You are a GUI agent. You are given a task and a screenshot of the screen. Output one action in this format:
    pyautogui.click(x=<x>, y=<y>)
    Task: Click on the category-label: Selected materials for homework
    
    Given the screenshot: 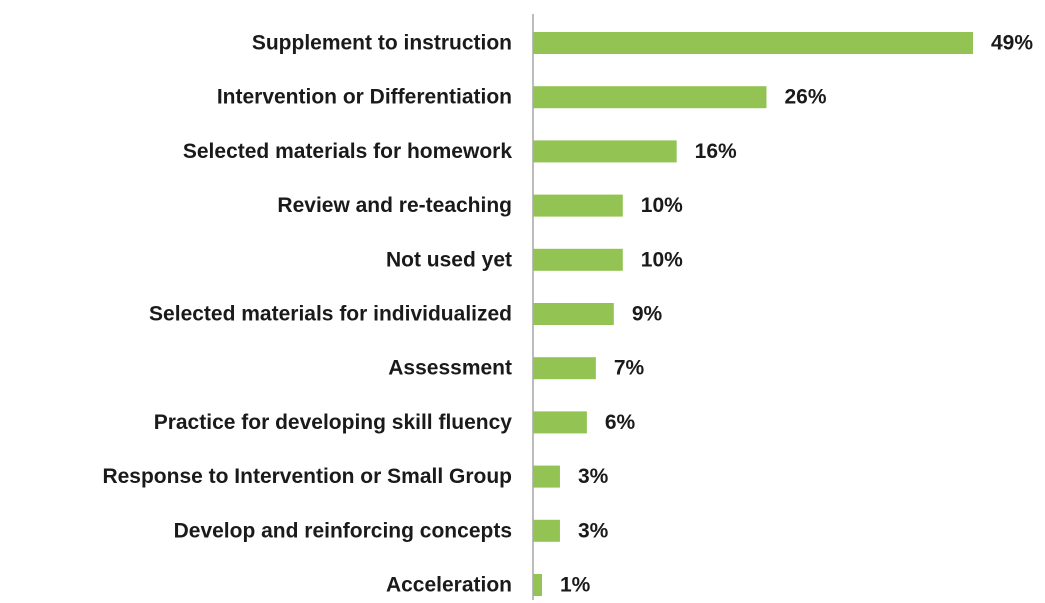 What is the action you would take?
    pyautogui.click(x=347, y=151)
    